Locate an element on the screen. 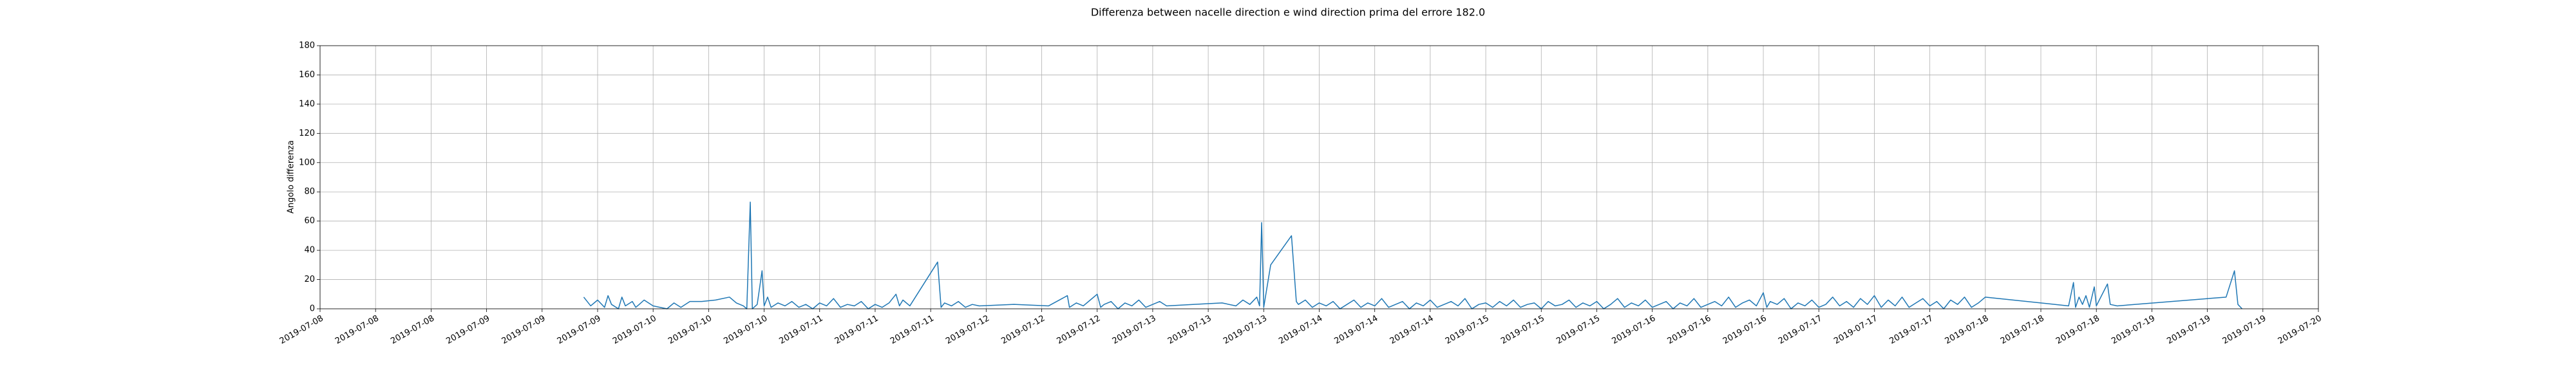  y-tick-label: 40 is located at coordinates (309, 250).